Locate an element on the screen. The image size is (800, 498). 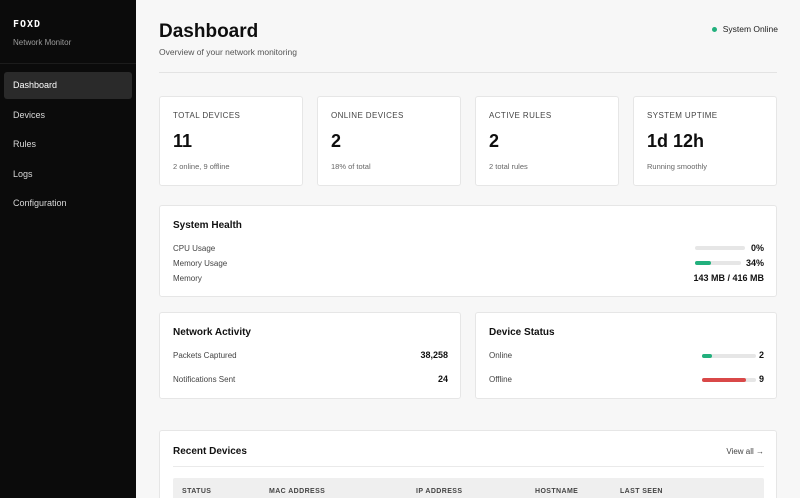
card-title: Network Activity is located at coordinates (212, 332).